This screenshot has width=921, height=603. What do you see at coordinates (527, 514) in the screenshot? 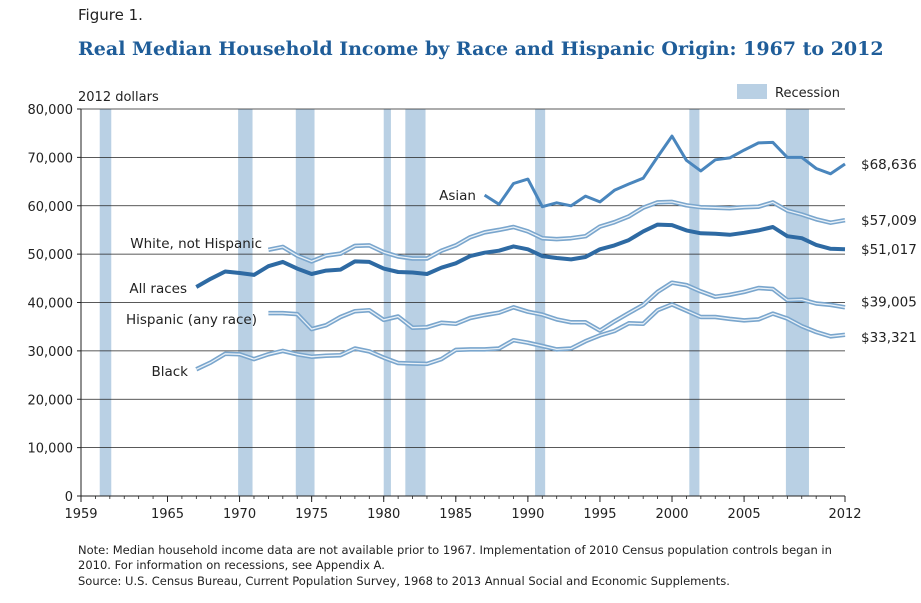
I see `x-tick-label: 1990` at bounding box center [527, 514].